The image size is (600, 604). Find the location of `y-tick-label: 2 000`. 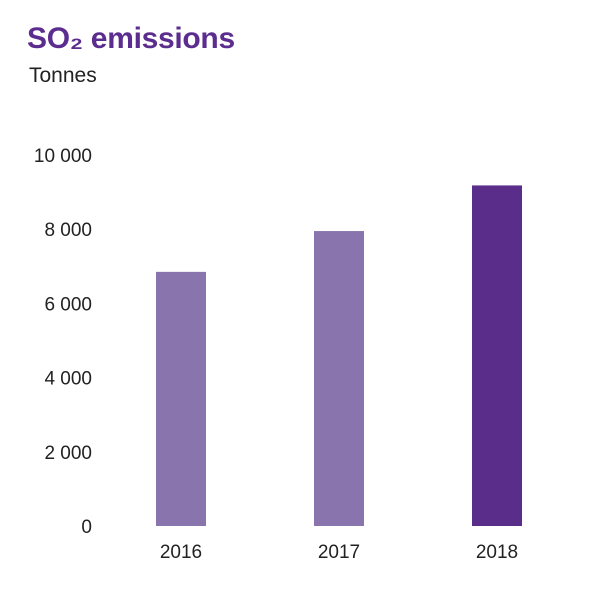

y-tick-label: 2 000 is located at coordinates (68, 453).